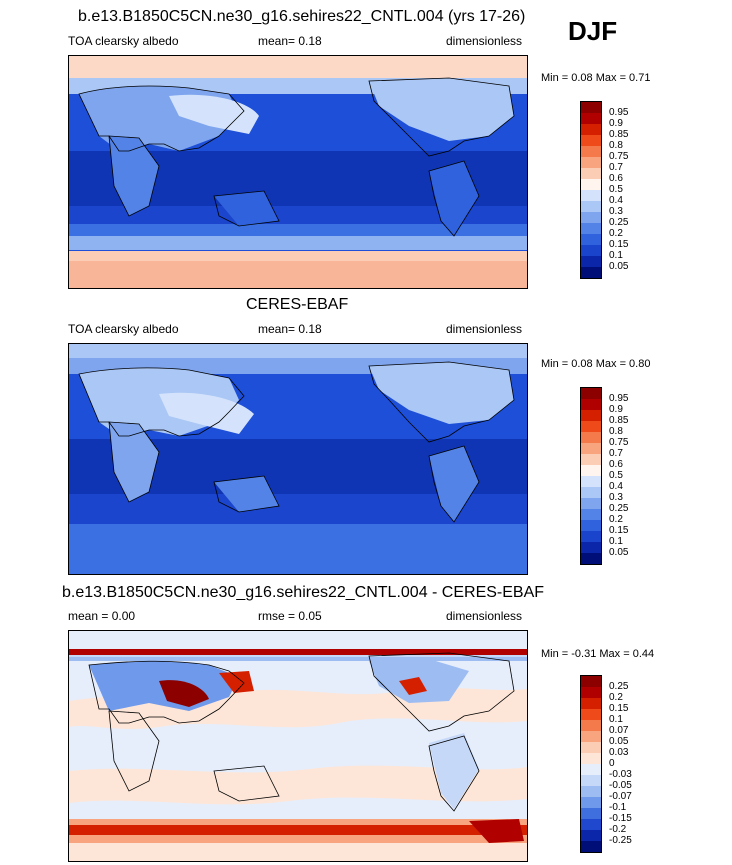 This screenshot has width=732, height=865. Describe the element at coordinates (612, 763) in the screenshot. I see `colorbar-label: 0` at that location.